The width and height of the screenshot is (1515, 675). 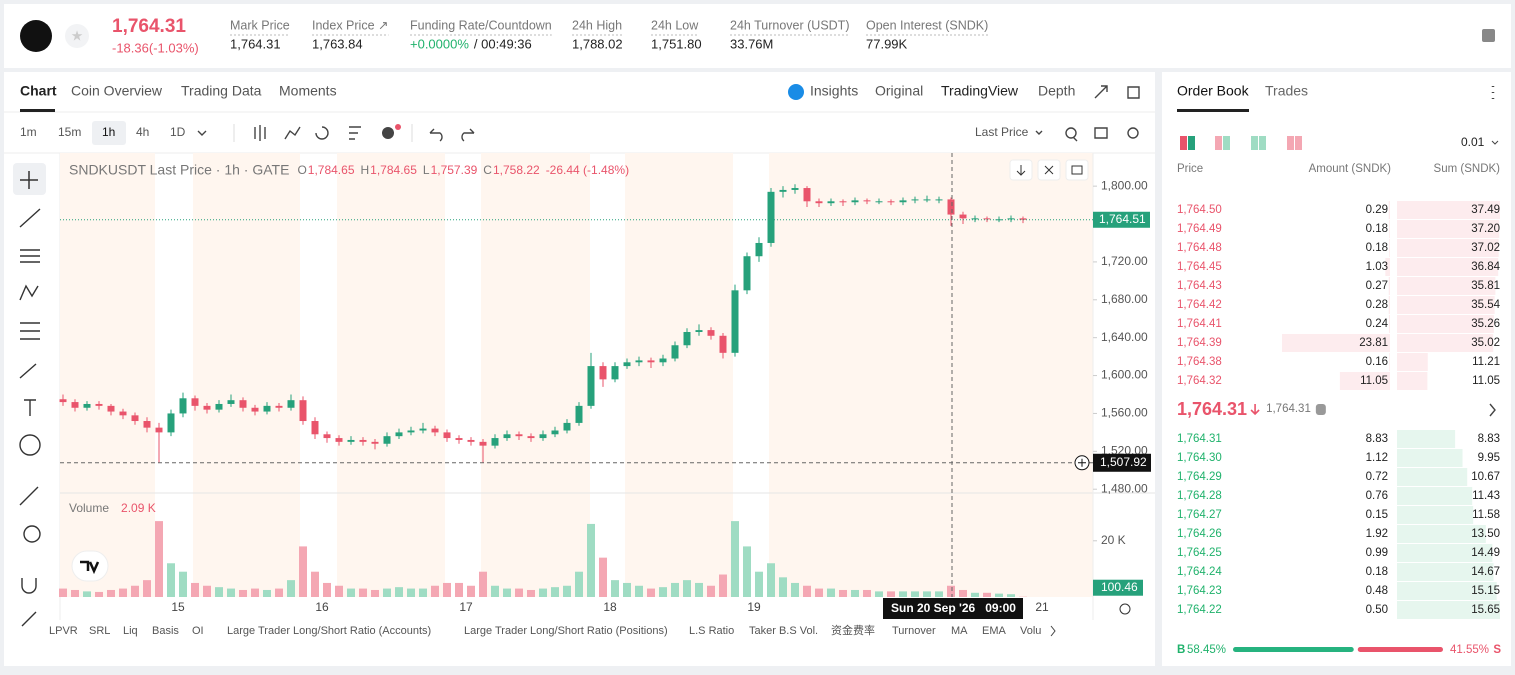 I want to click on indicator: Turnover, so click(x=914, y=631).